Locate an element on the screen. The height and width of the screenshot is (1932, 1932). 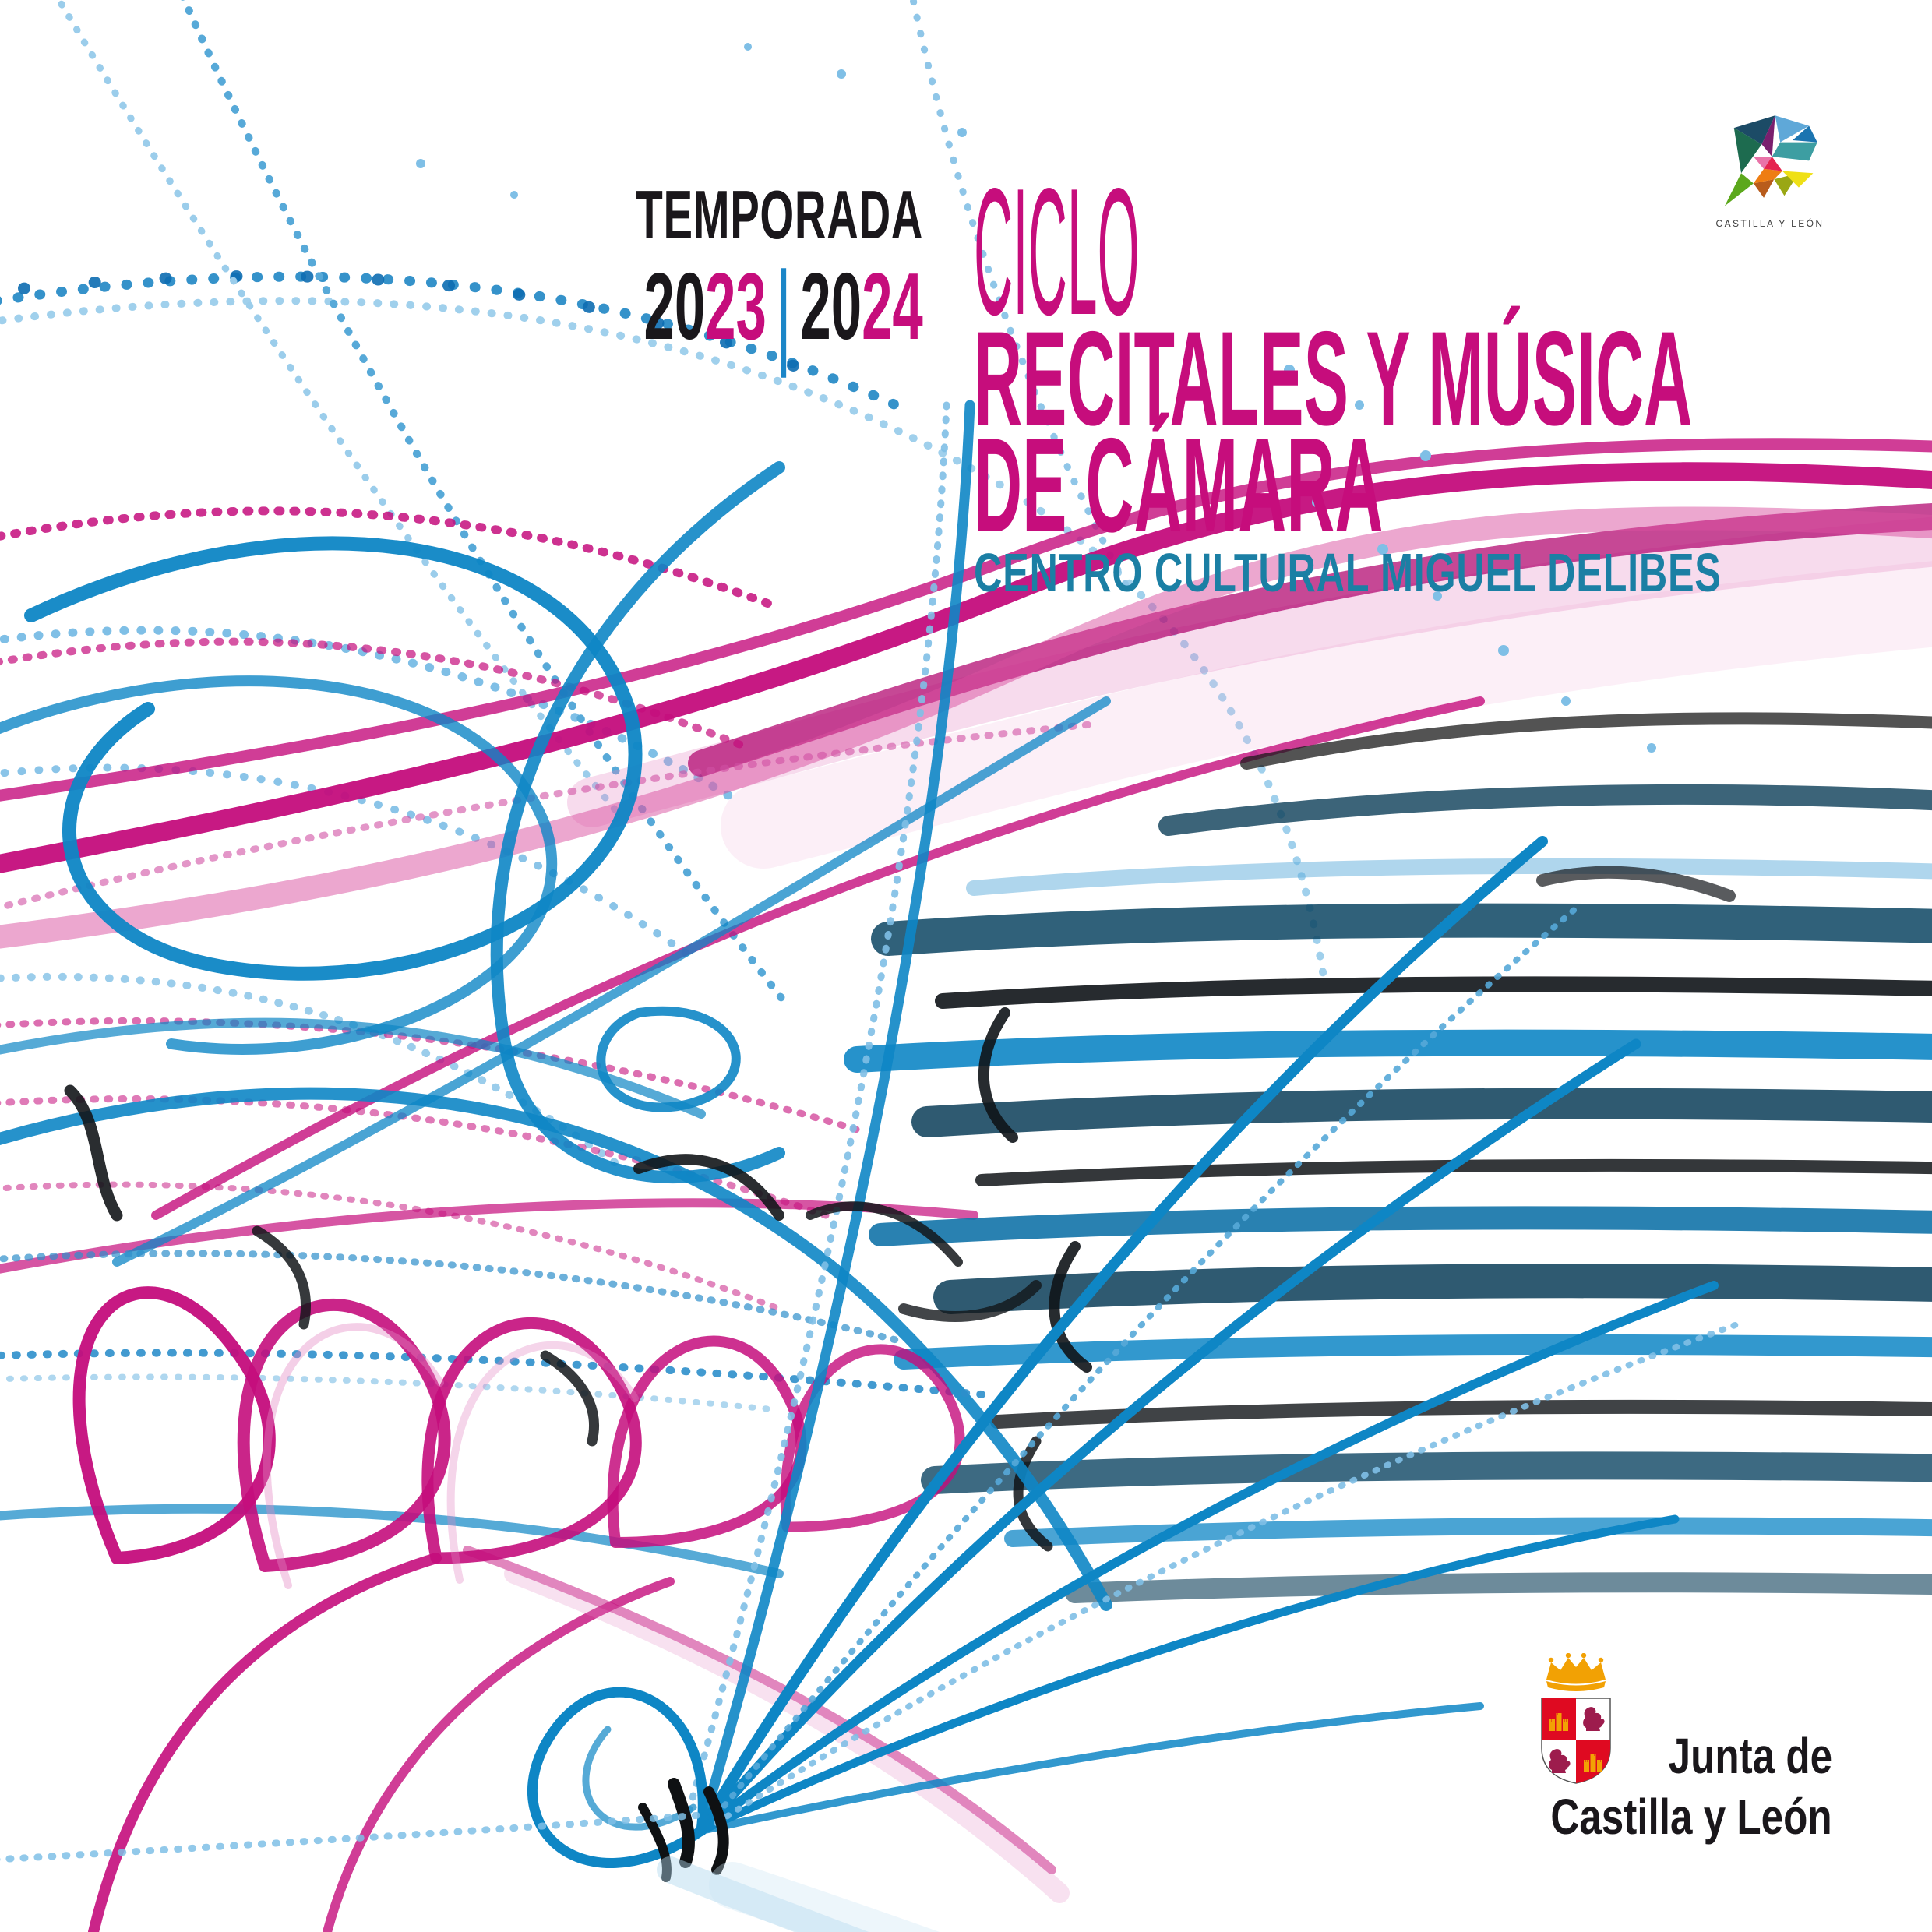
castilla-leon-caption: CASTILLA Y LEÓN is located at coordinates (1770, 224).